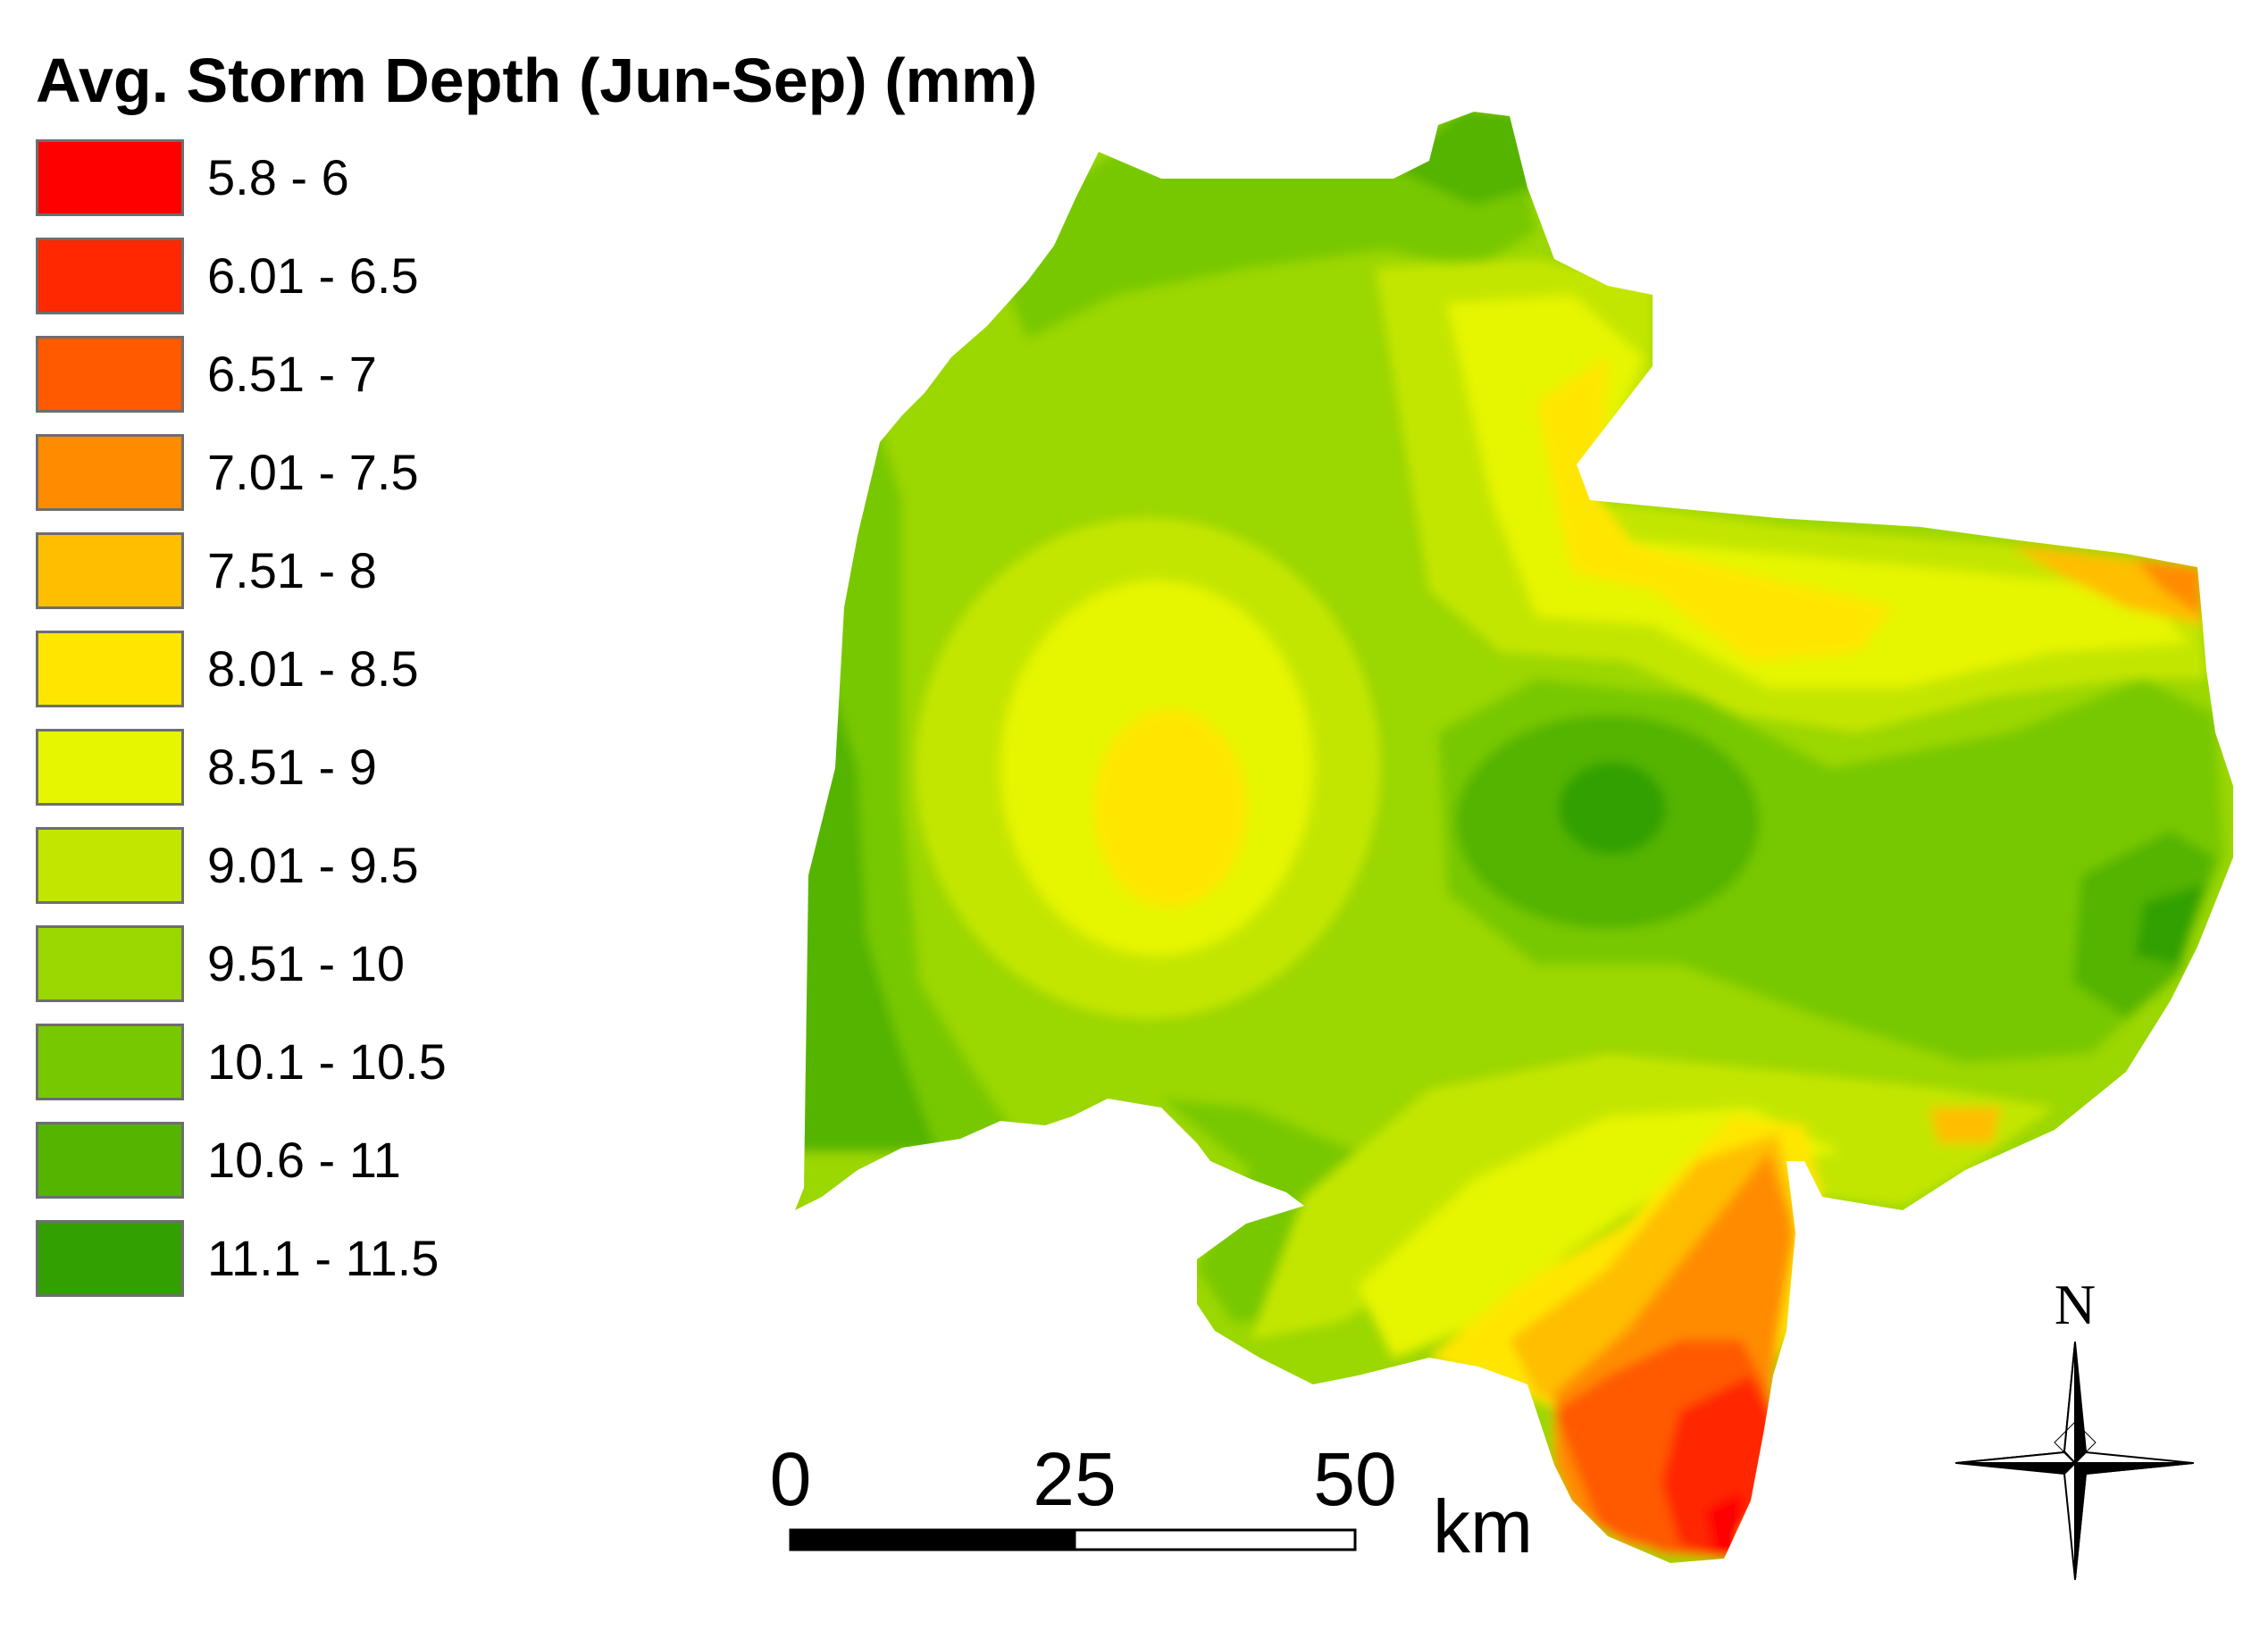 The height and width of the screenshot is (1647, 2268). I want to click on legend-label: 9.51 - 10, so click(306, 963).